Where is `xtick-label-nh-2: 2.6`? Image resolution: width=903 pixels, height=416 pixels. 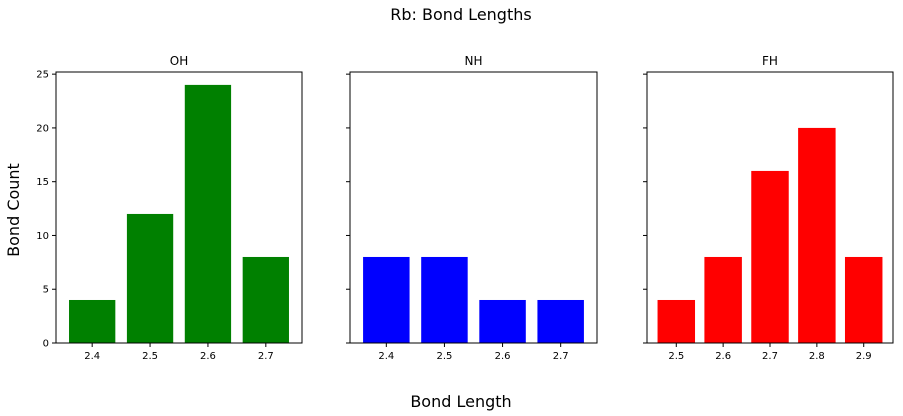 xtick-label-nh-2: 2.6 is located at coordinates (503, 356).